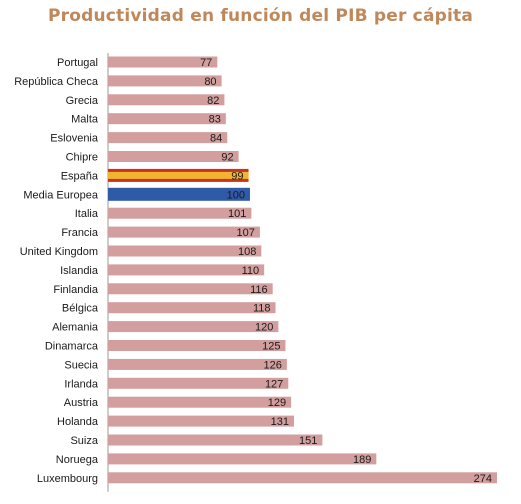 This screenshot has width=521, height=504. I want to click on value-label-noruega: 189, so click(362, 460).